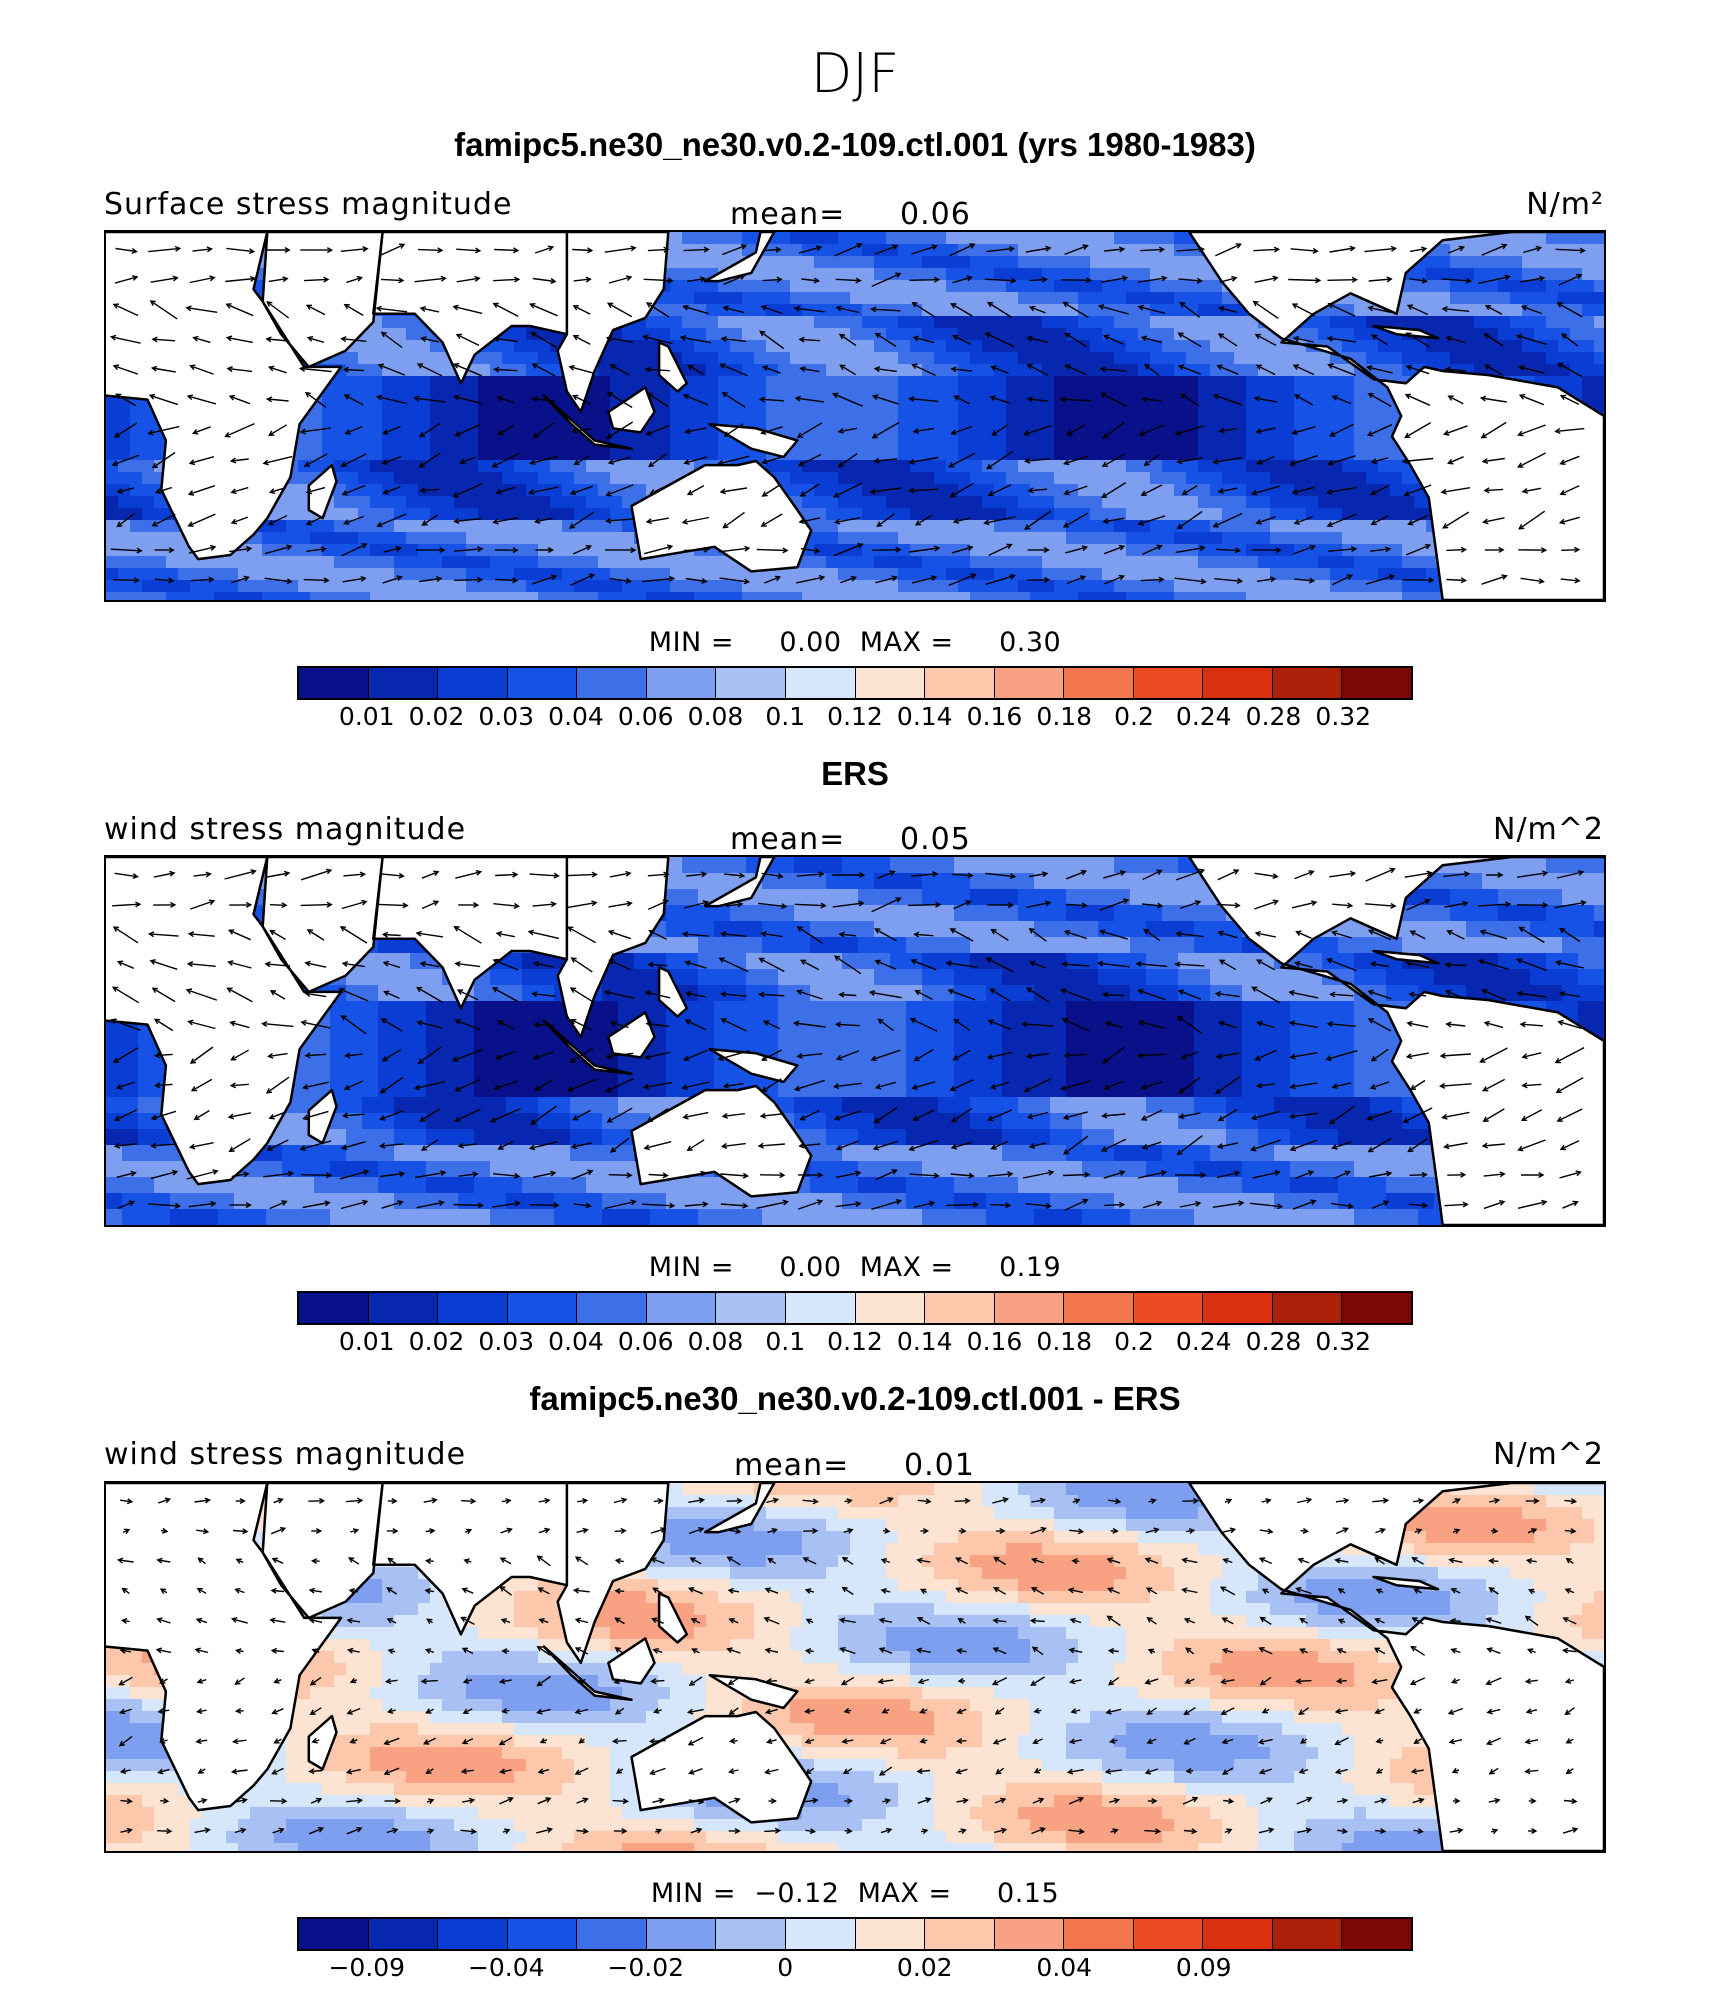 The width and height of the screenshot is (1710, 1989). Describe the element at coordinates (367, 1967) in the screenshot. I see `colorbar-tick-label: −0.09` at that location.